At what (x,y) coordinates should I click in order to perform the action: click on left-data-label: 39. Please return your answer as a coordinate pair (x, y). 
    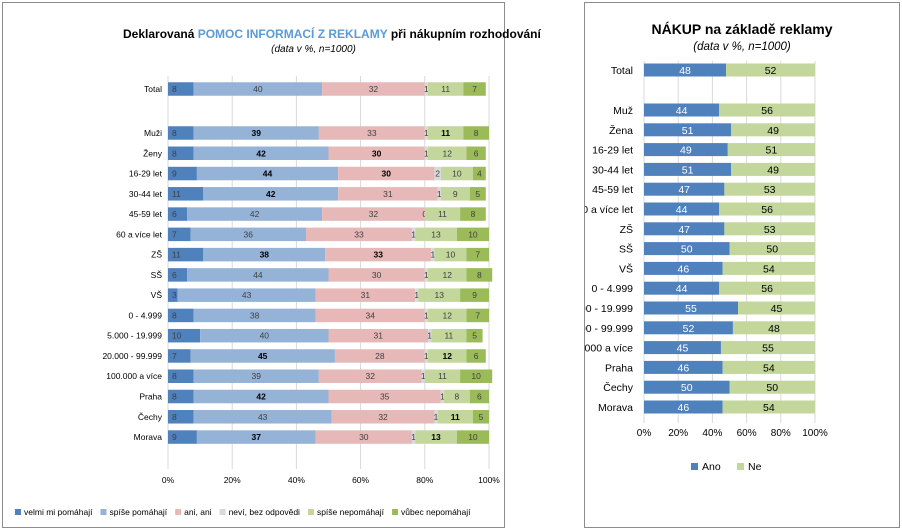
    Looking at the image, I should click on (257, 133).